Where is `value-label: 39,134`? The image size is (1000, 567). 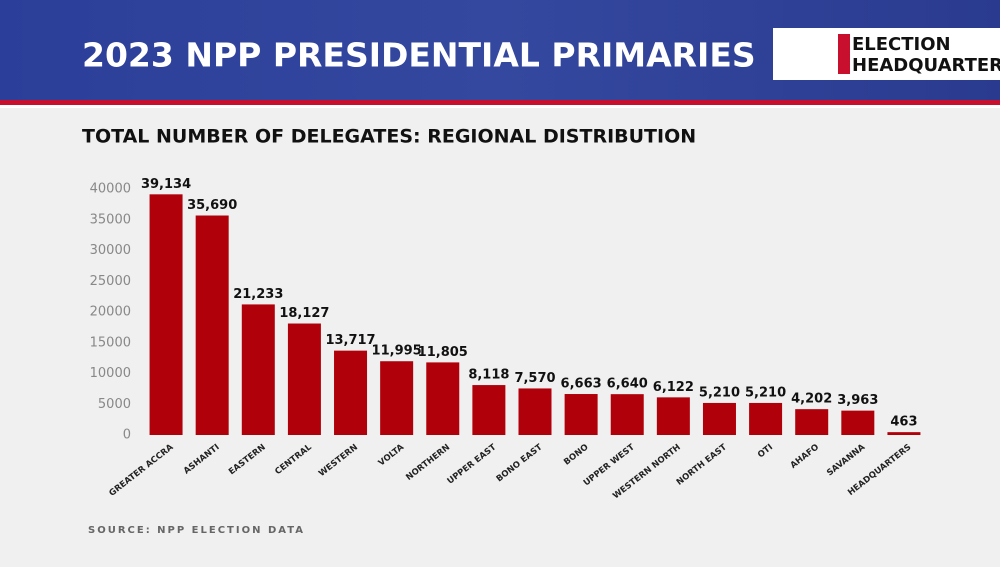 value-label: 39,134 is located at coordinates (166, 184).